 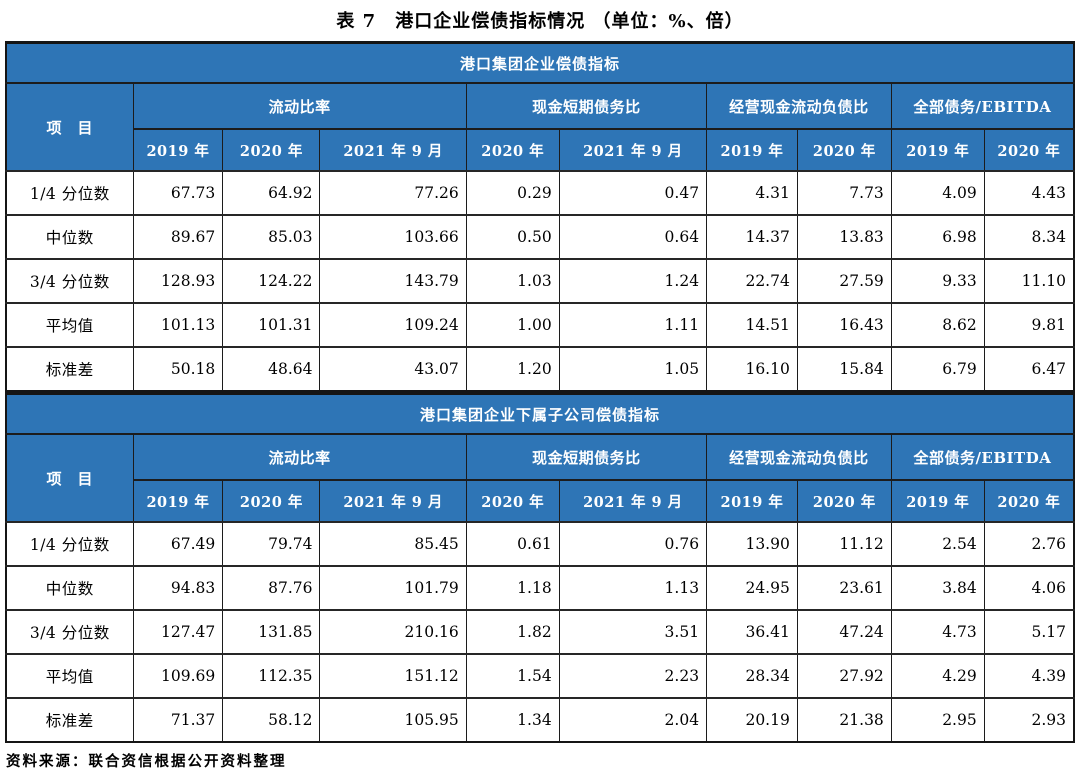 What do you see at coordinates (752, 632) in the screenshot?
I see `value-cell: 36.41` at bounding box center [752, 632].